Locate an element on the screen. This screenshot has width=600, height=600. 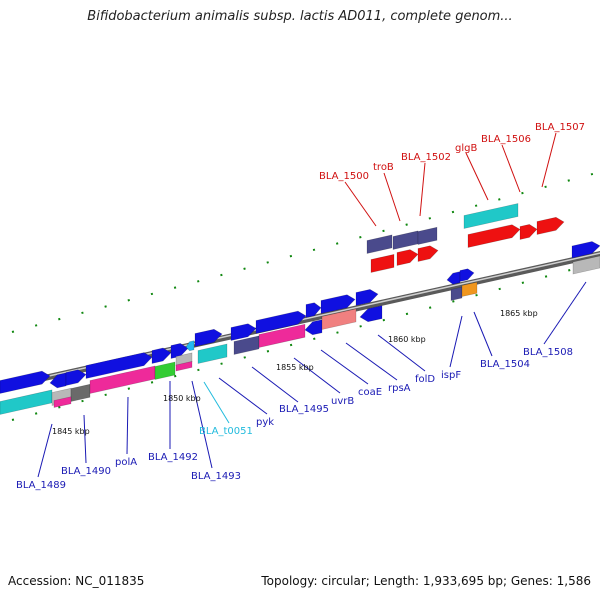
gene-label: BLA_1490 is located at coordinates (86, 471).